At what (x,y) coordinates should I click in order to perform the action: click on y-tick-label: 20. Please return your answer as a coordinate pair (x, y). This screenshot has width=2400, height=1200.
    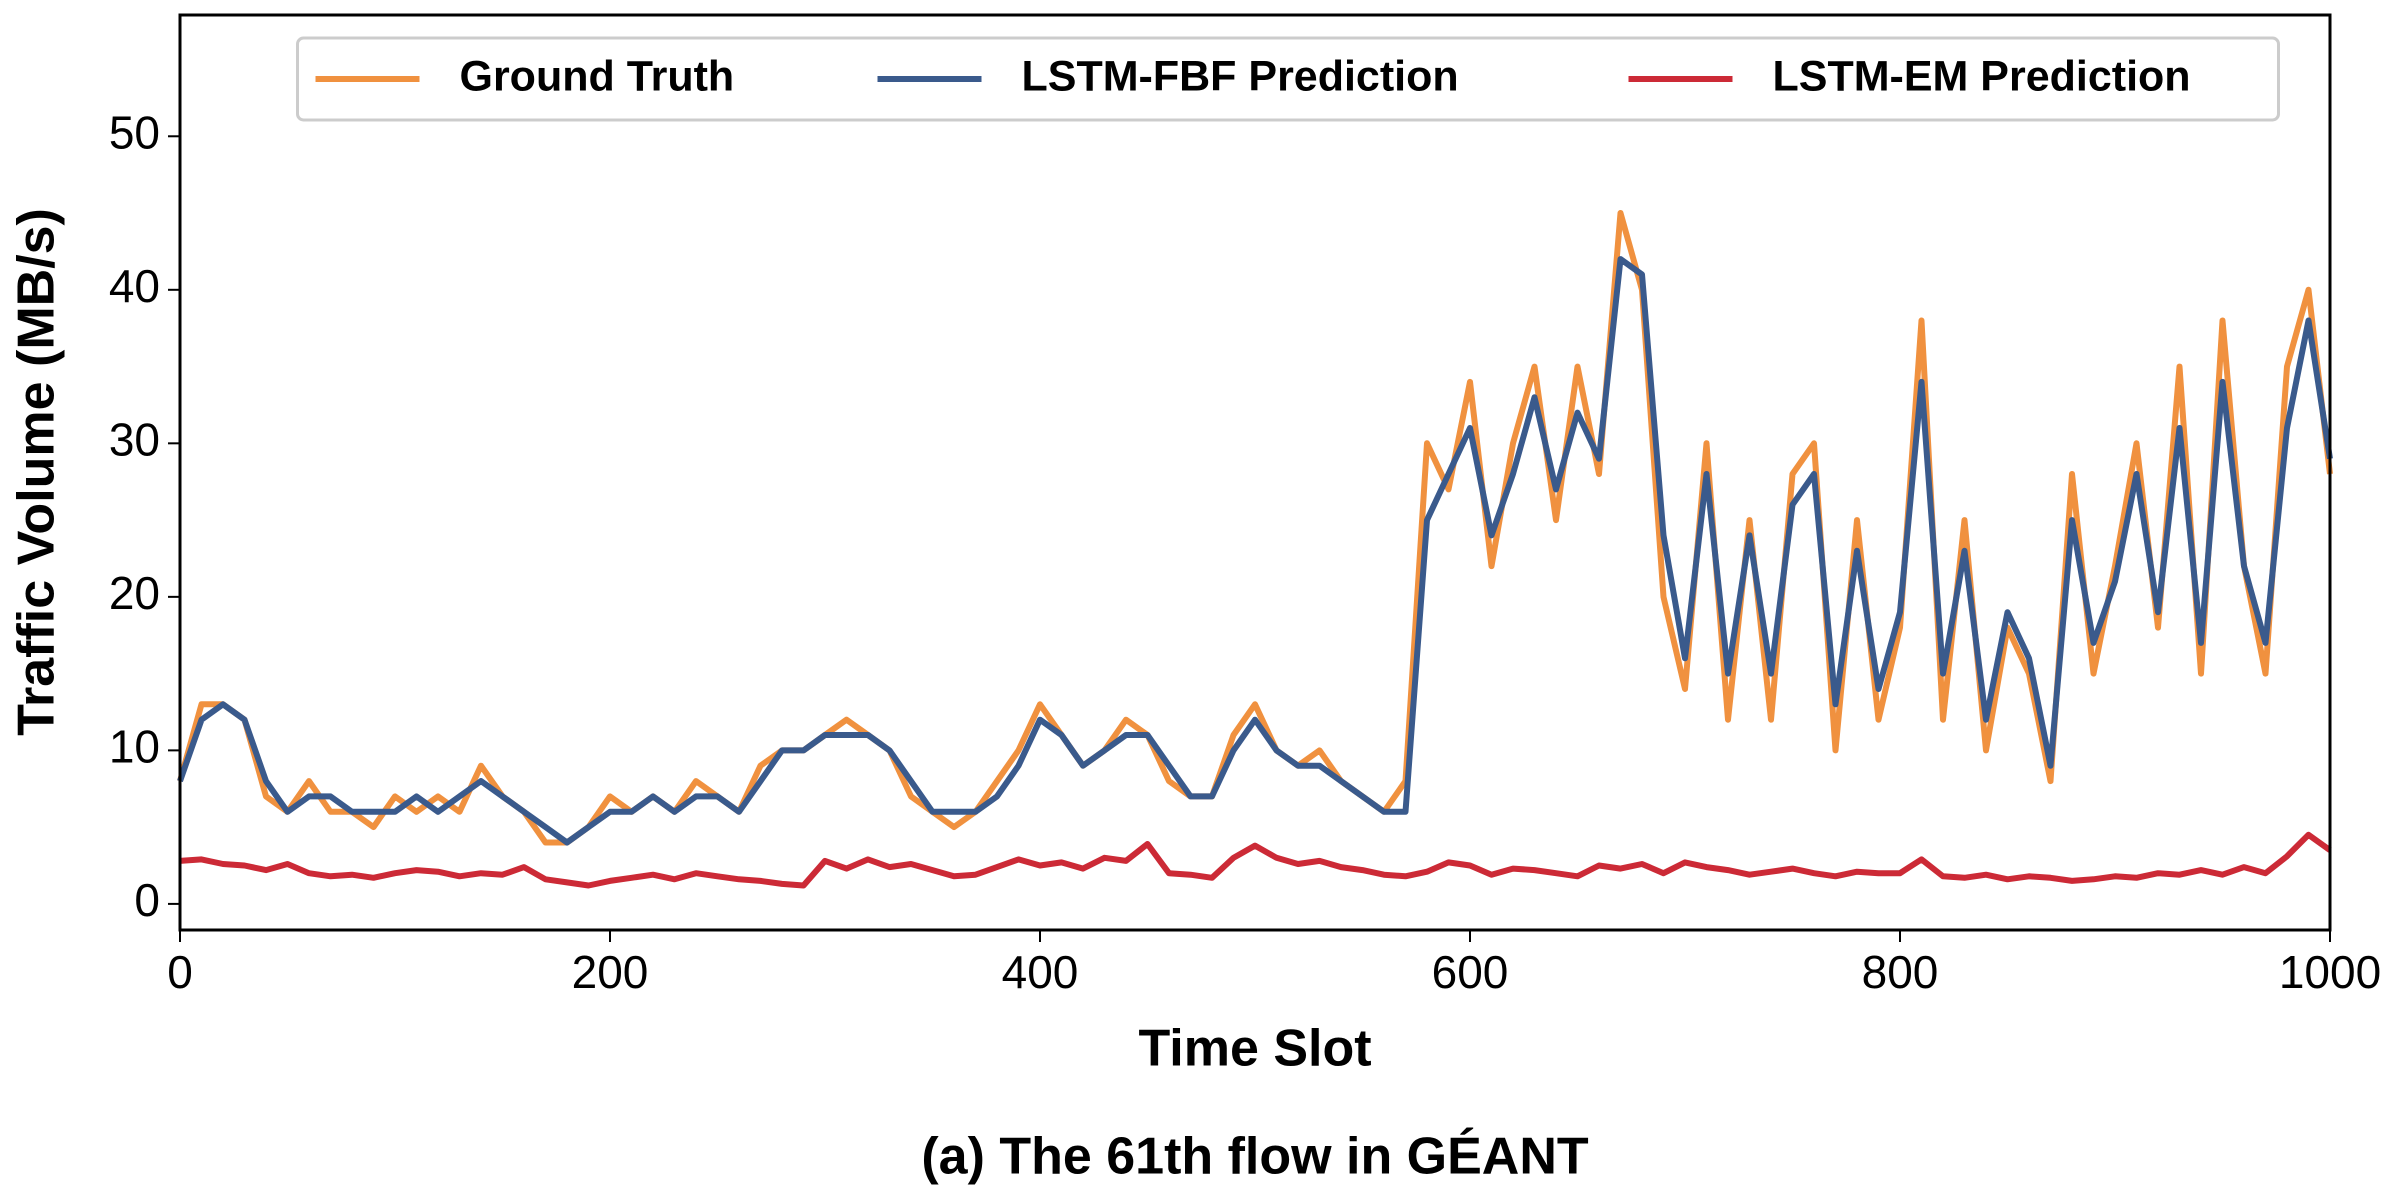
    Looking at the image, I should click on (134, 593).